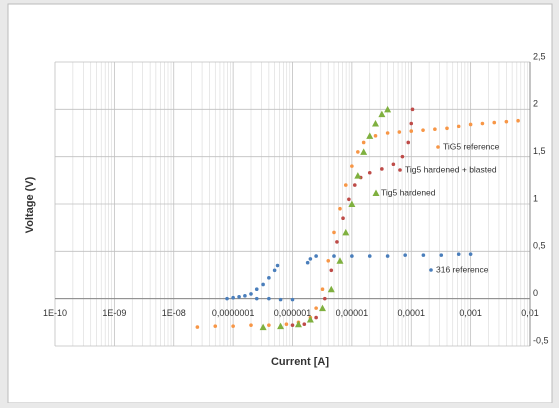  Describe the element at coordinates (535, 293) in the screenshot. I see `y-tick-label: 0` at that location.